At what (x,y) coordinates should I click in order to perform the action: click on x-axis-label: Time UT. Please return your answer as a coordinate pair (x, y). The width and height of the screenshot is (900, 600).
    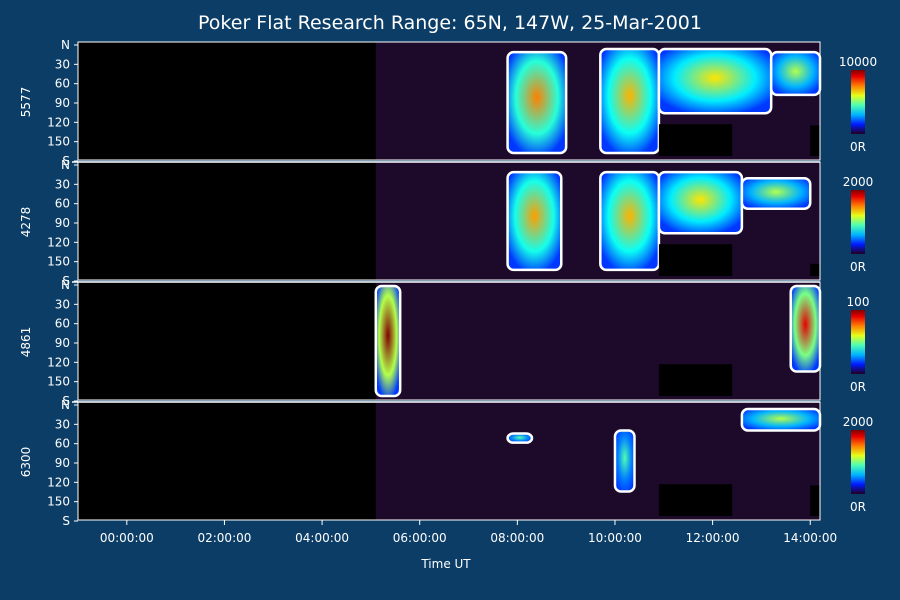
    Looking at the image, I should click on (445, 564).